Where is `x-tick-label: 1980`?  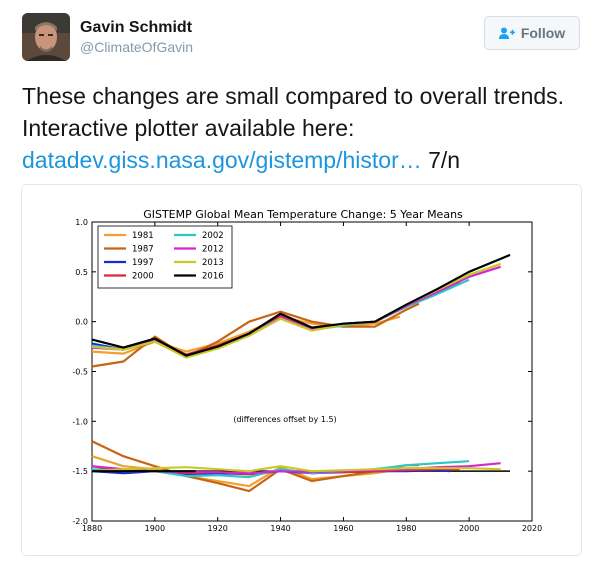
x-tick-label: 1980 is located at coordinates (406, 528).